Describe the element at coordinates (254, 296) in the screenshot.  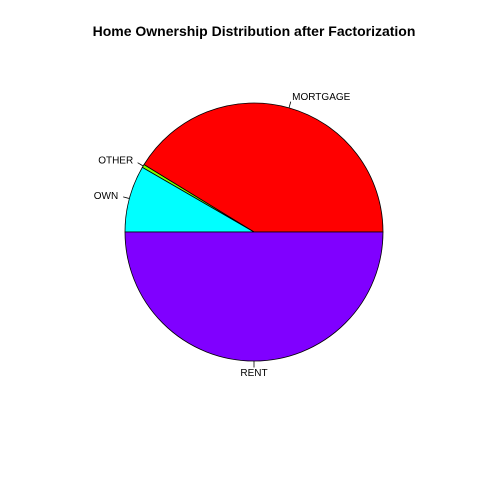
I see `pie-slice-rent` at that location.